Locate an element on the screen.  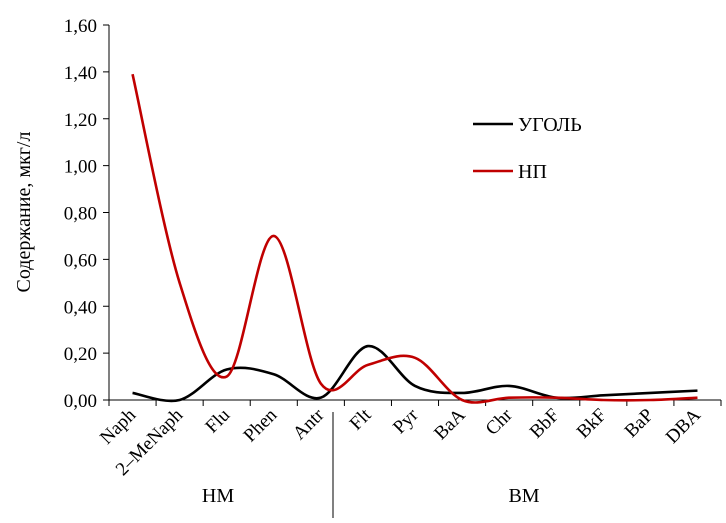
legend-label: НП is located at coordinates (532, 172).